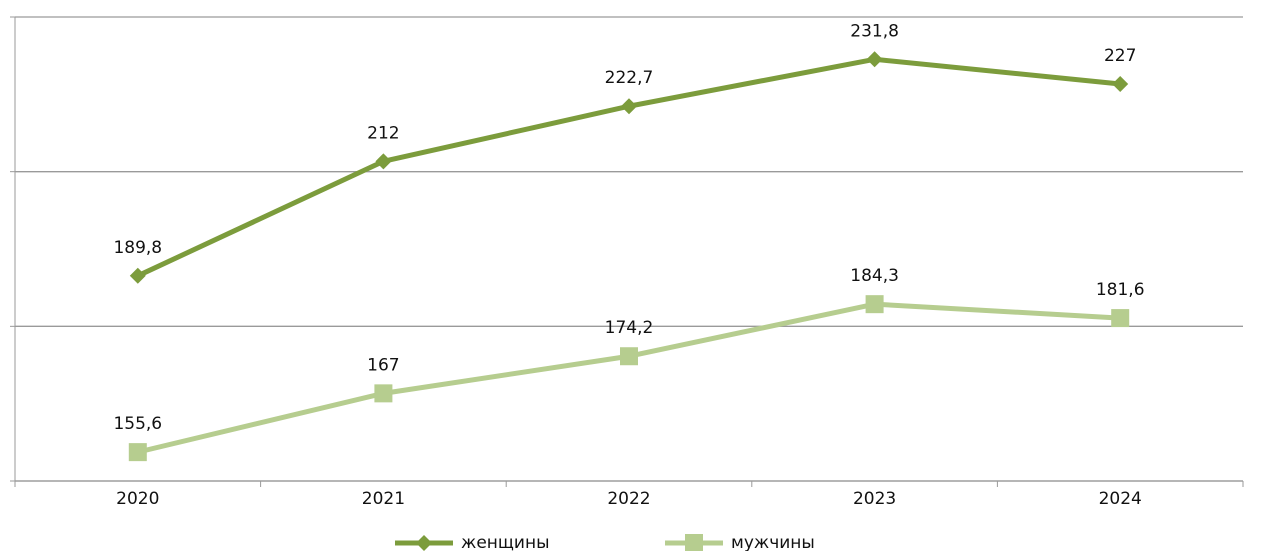  What do you see at coordinates (505, 542) in the screenshot?
I see `legend-label: женщины` at bounding box center [505, 542].